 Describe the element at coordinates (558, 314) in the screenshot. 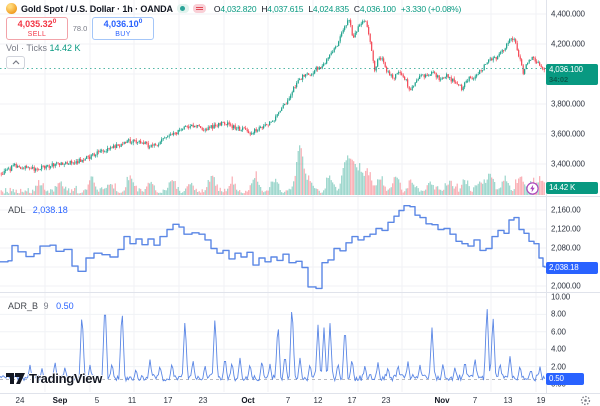

I see `axis-tick-label: 8.00` at that location.